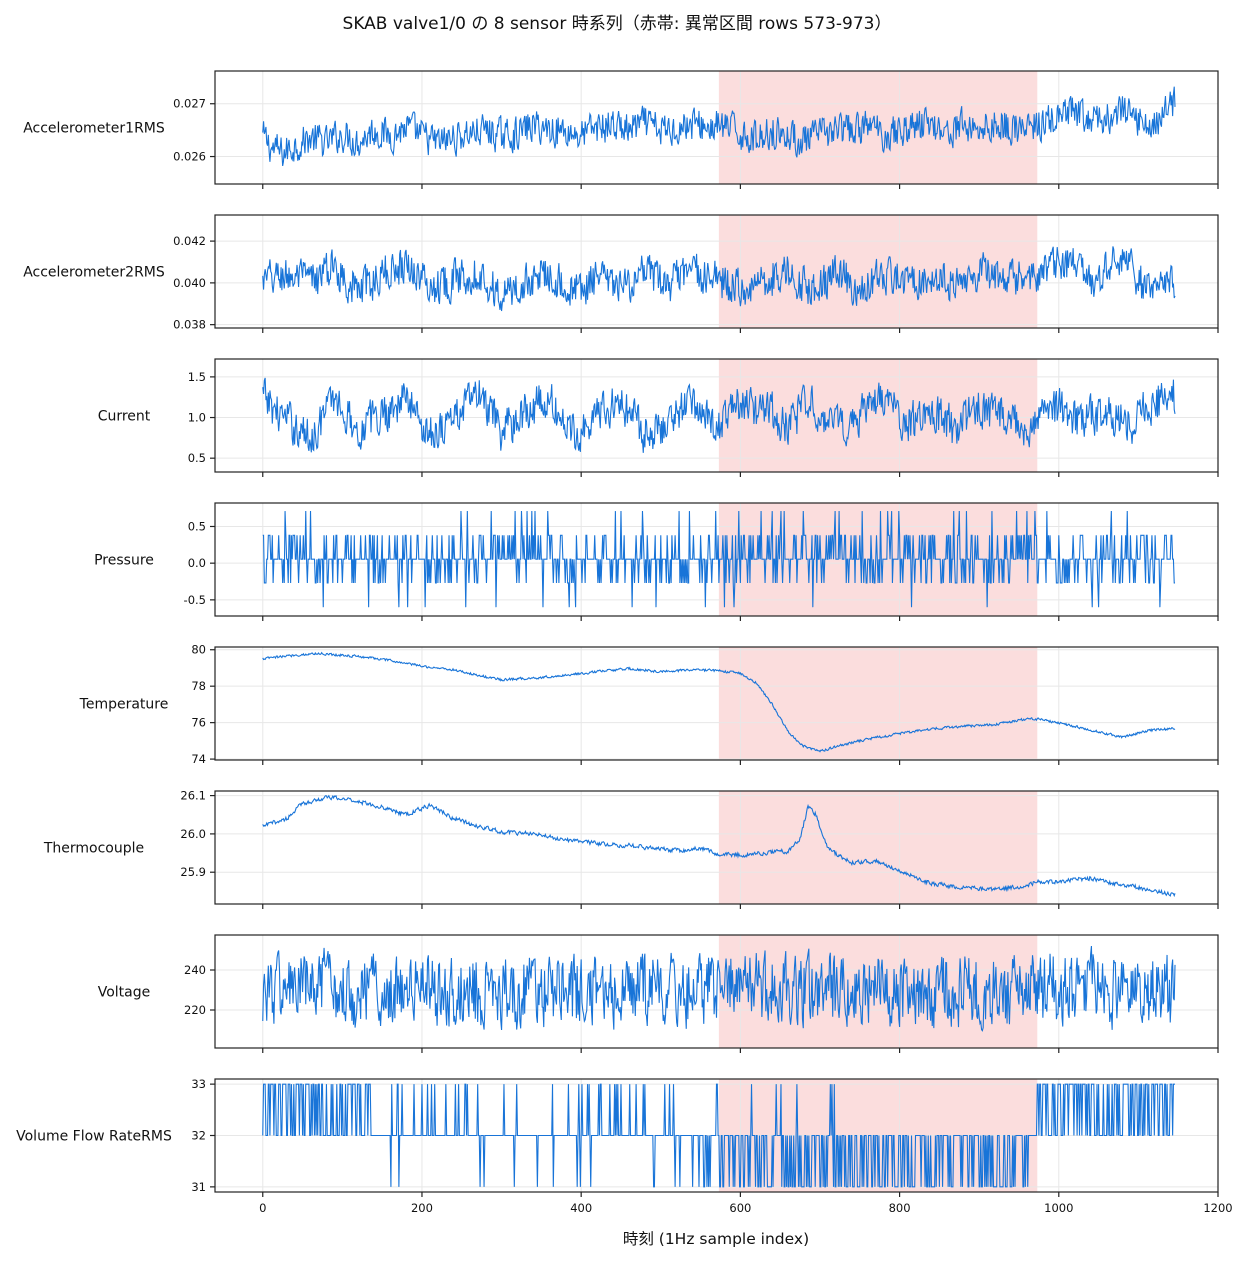 The width and height of the screenshot is (1245, 1261). I want to click on y-tick-label: 0.026, so click(189, 157).